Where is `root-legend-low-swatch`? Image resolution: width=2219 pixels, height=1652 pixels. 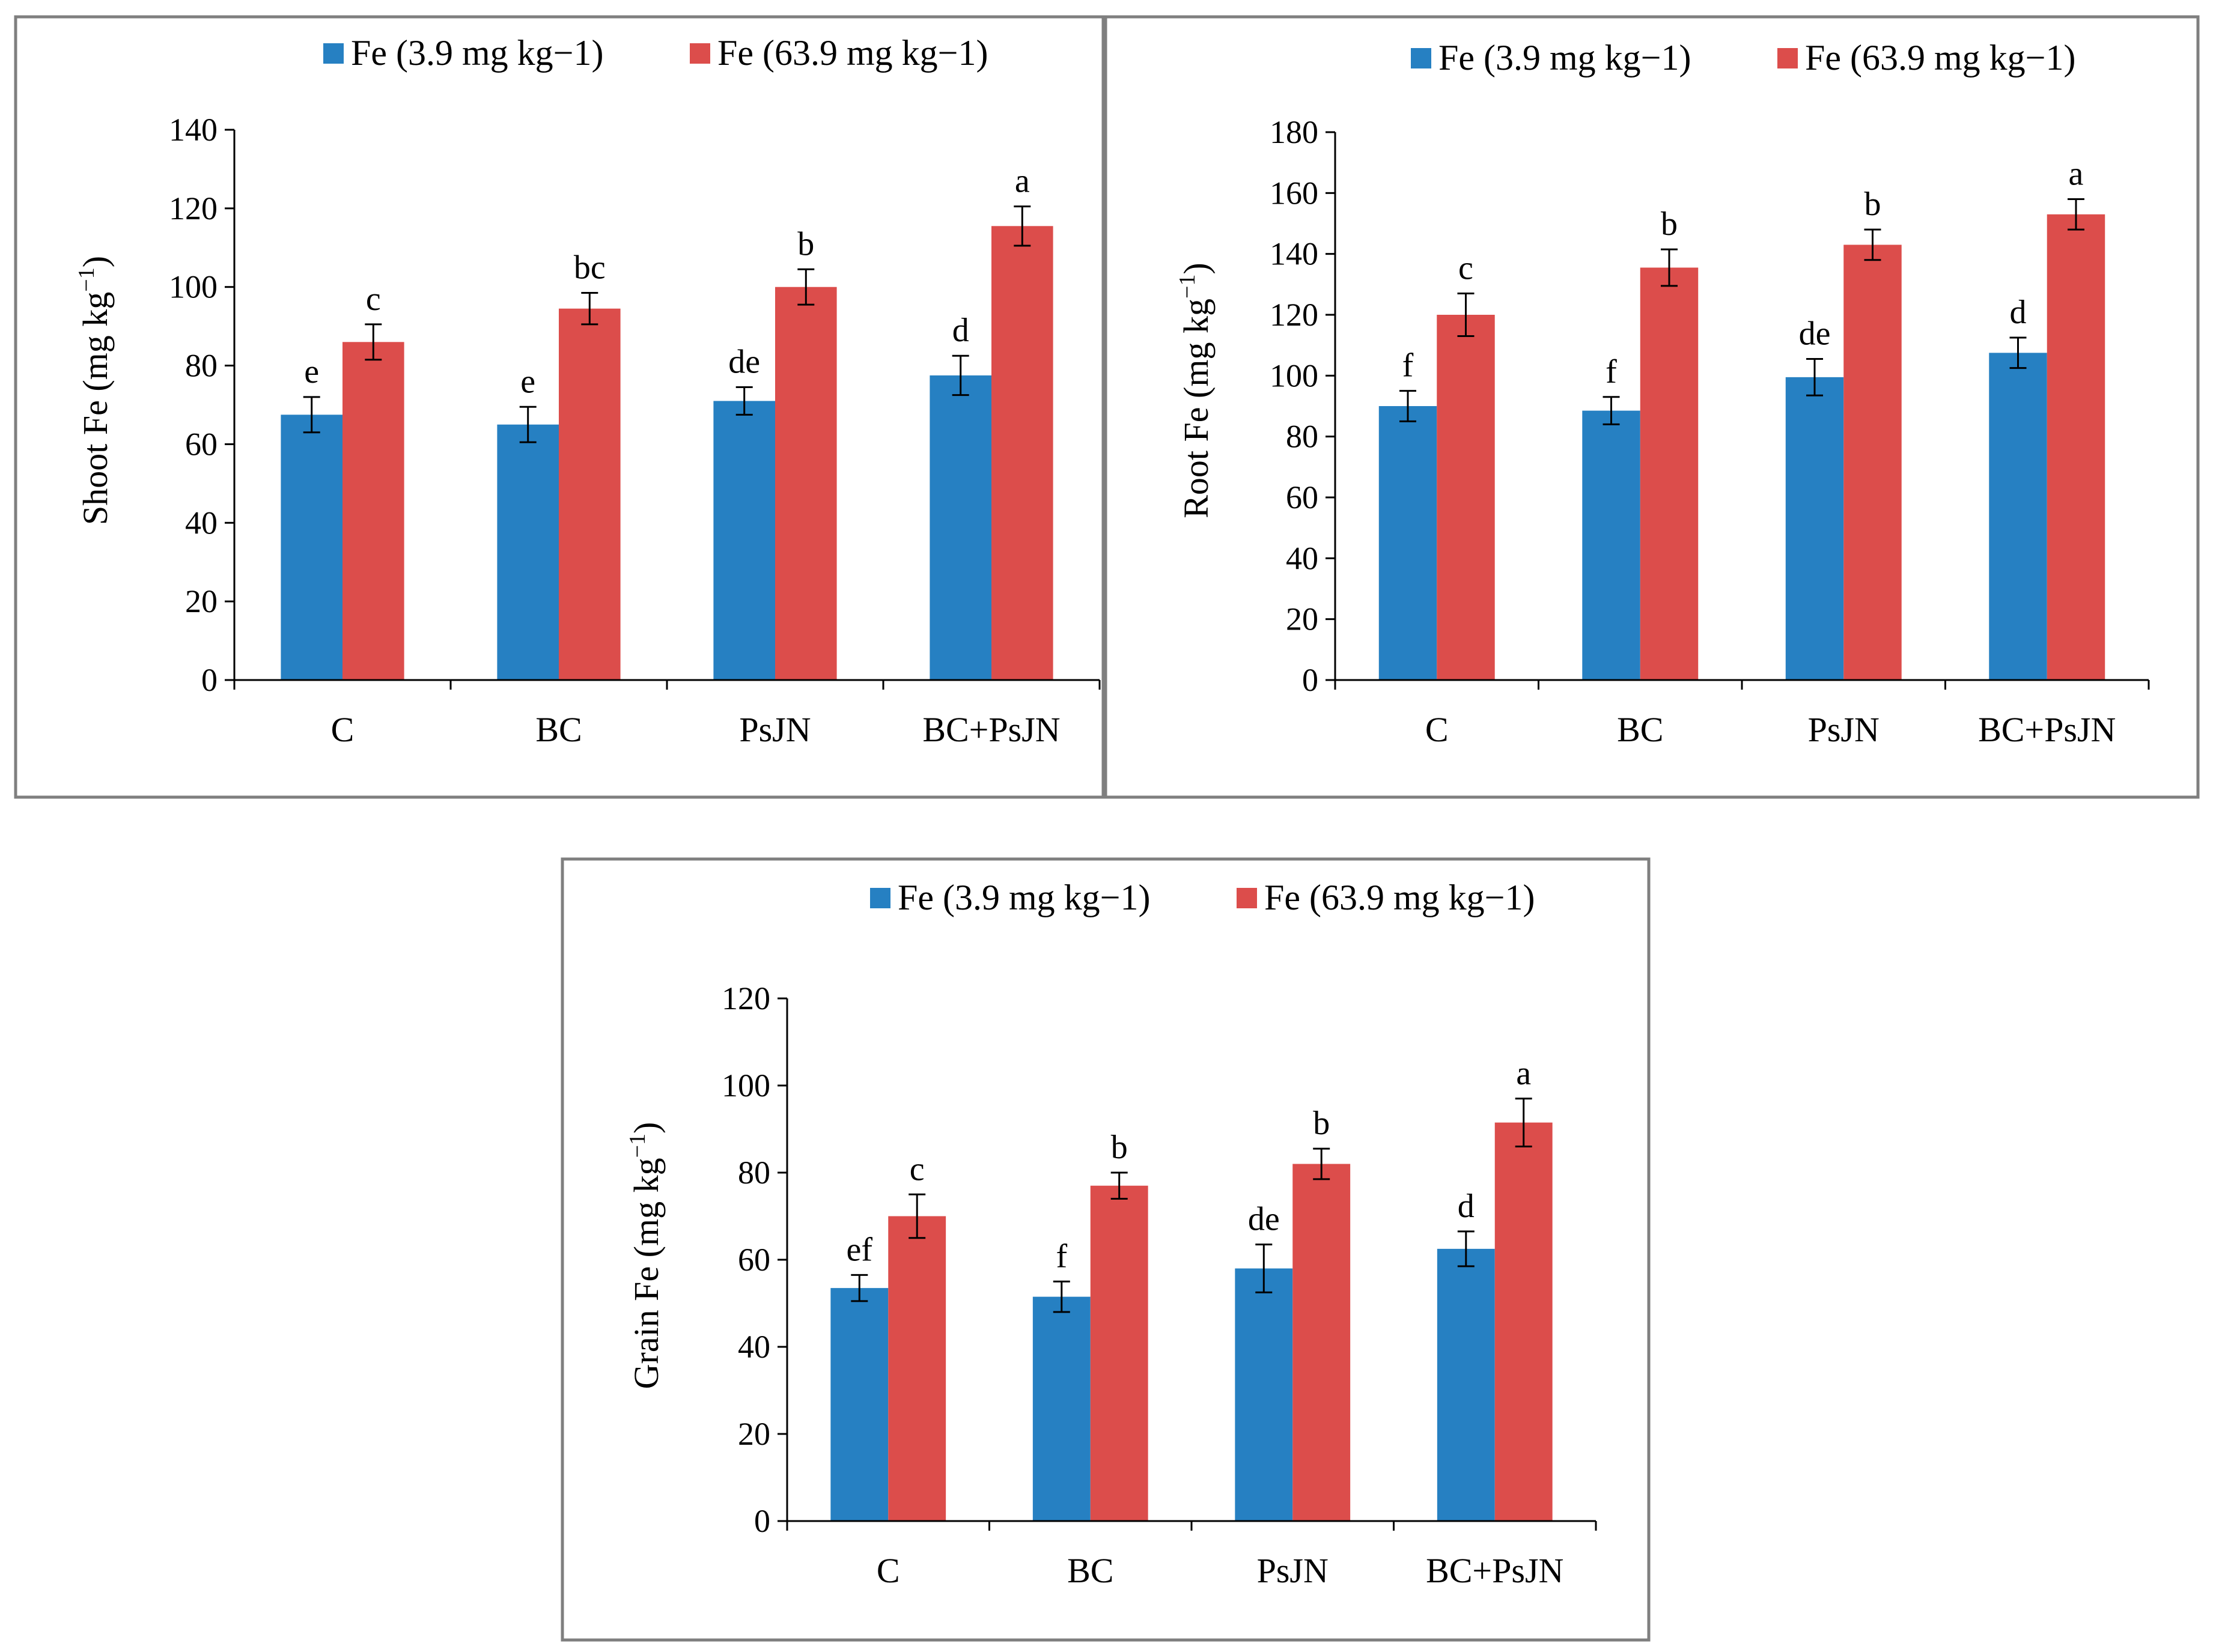
root-legend-low-swatch is located at coordinates (1421, 58).